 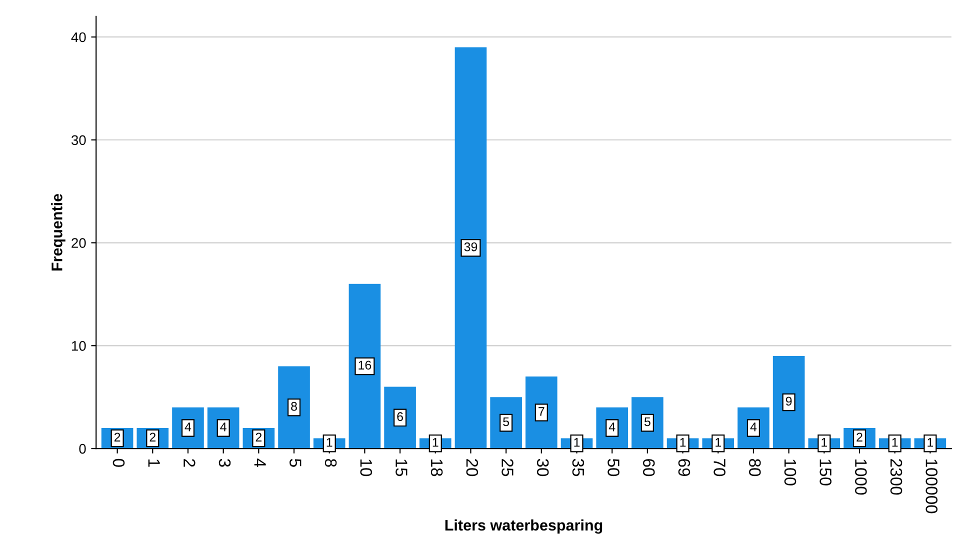 I want to click on y-tick-label: 40, so click(x=78, y=37).